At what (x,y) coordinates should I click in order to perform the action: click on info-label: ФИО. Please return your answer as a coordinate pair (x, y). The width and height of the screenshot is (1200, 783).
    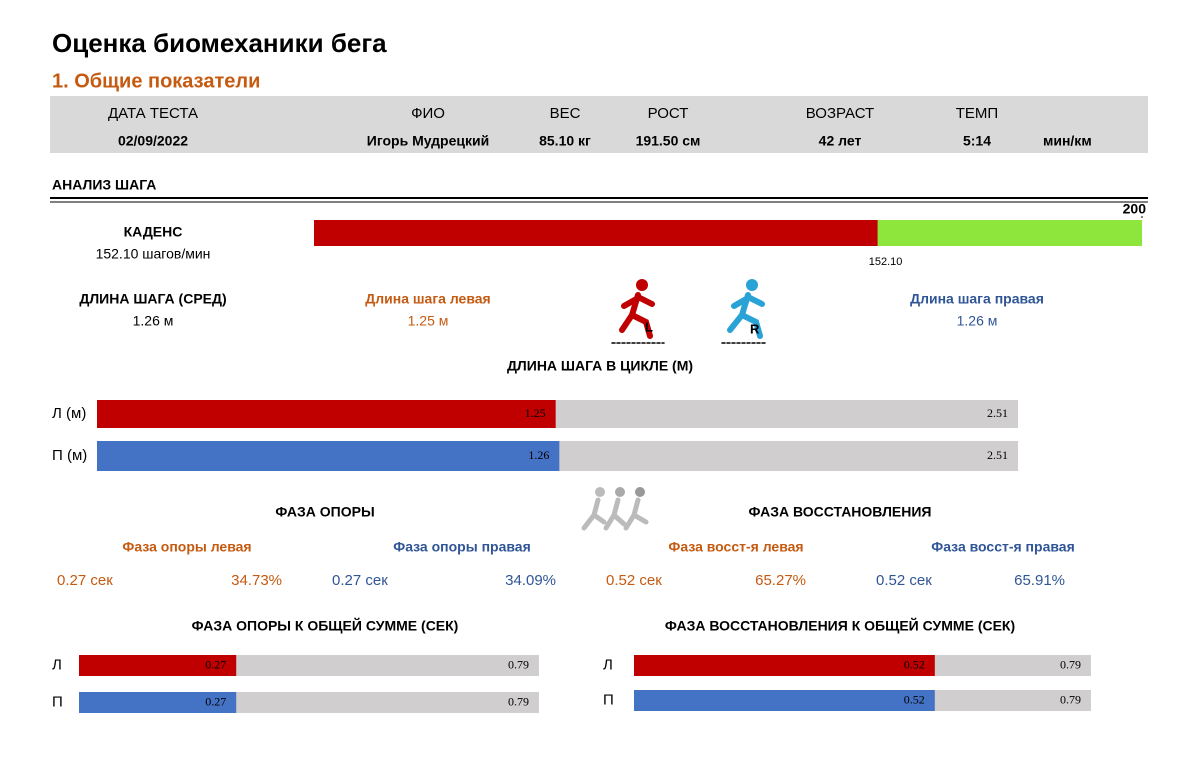
    Looking at the image, I should click on (428, 113).